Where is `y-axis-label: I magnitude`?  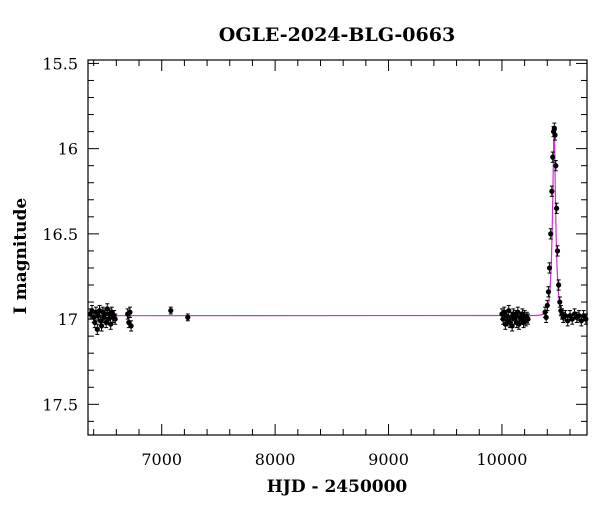 y-axis-label: I magnitude is located at coordinates (21, 256).